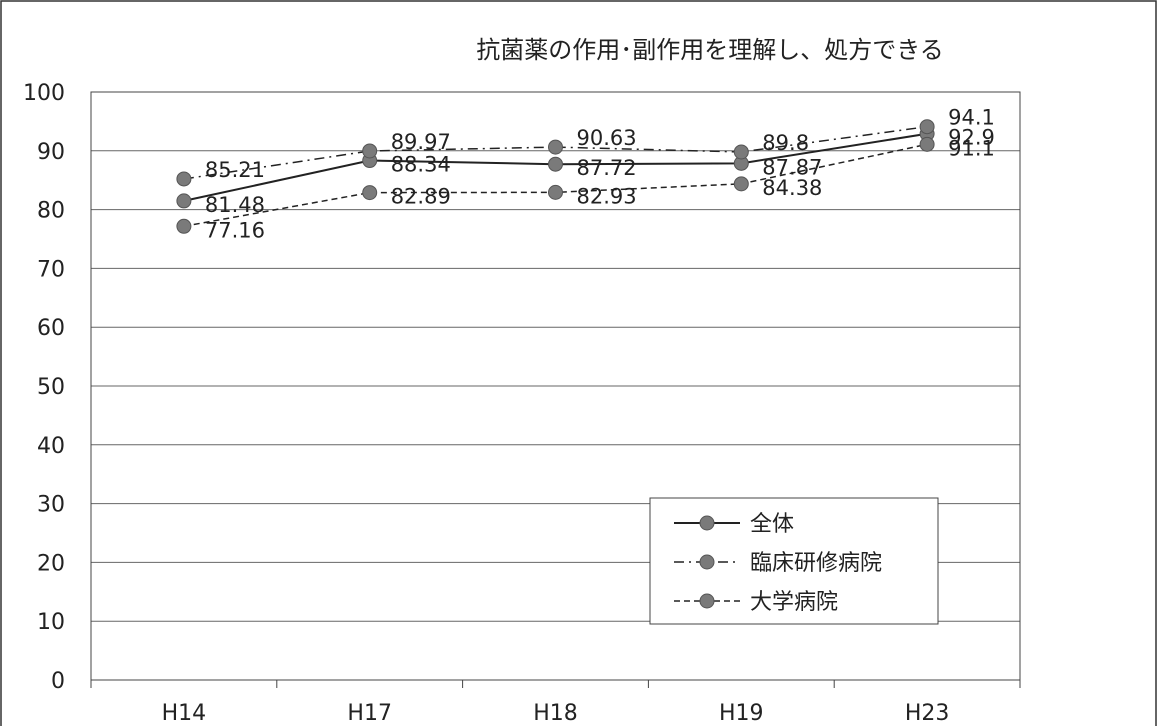 The width and height of the screenshot is (1157, 726). I want to click on x-tick-label: H14, so click(184, 713).